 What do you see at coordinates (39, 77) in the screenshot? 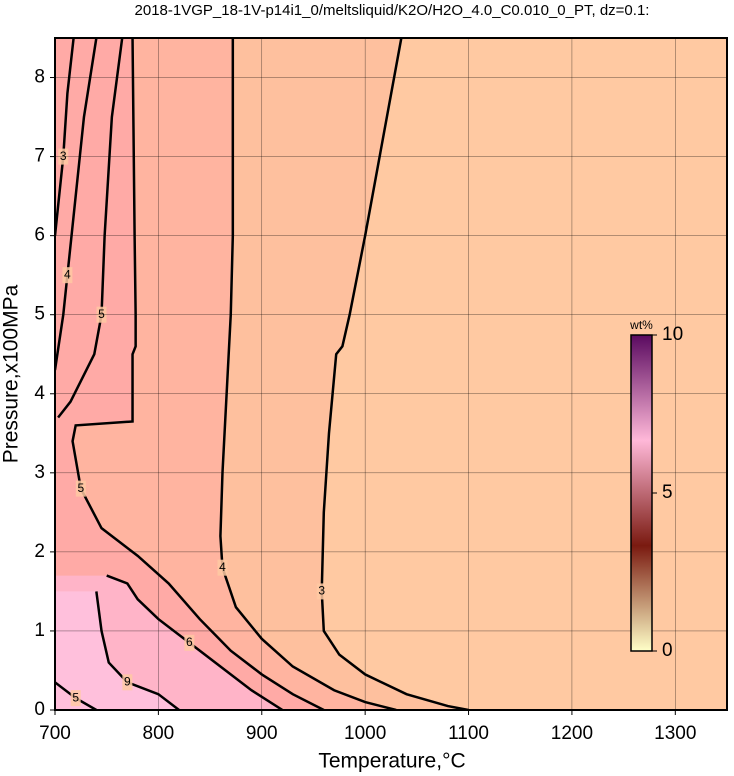
I see `y-tick-label: 8` at bounding box center [39, 77].